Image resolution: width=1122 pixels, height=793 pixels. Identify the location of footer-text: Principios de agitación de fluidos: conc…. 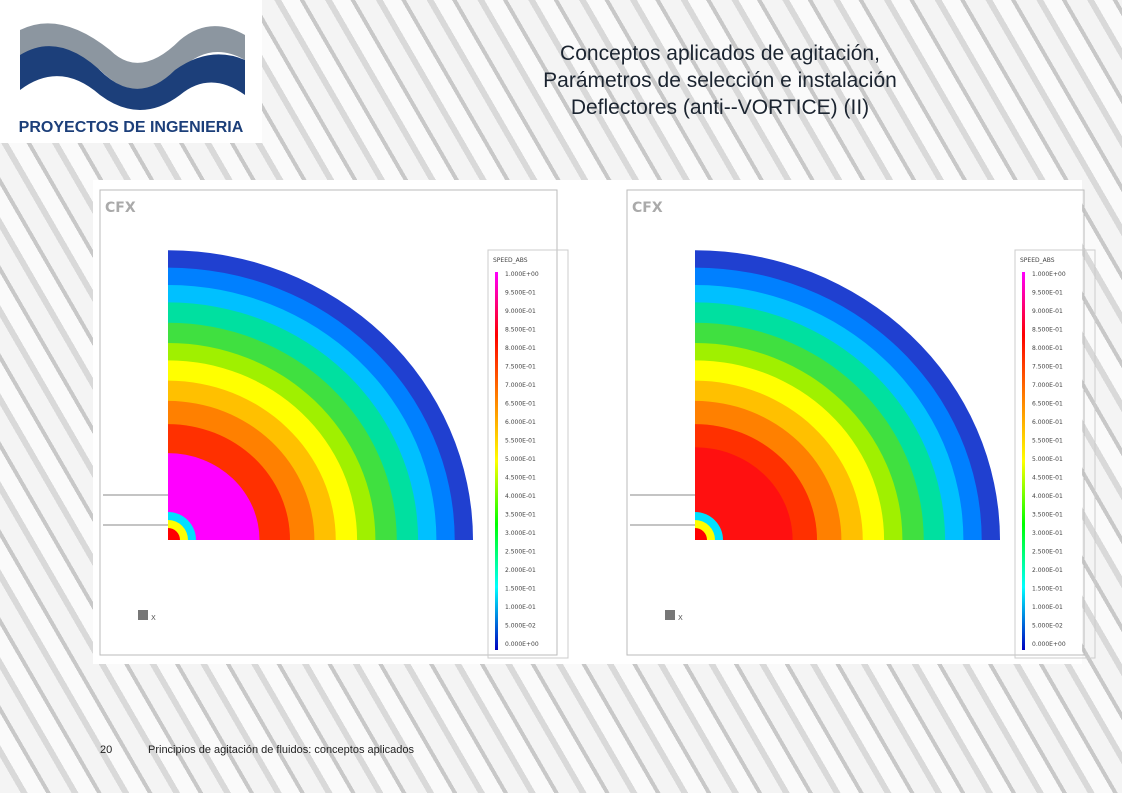
(281, 750).